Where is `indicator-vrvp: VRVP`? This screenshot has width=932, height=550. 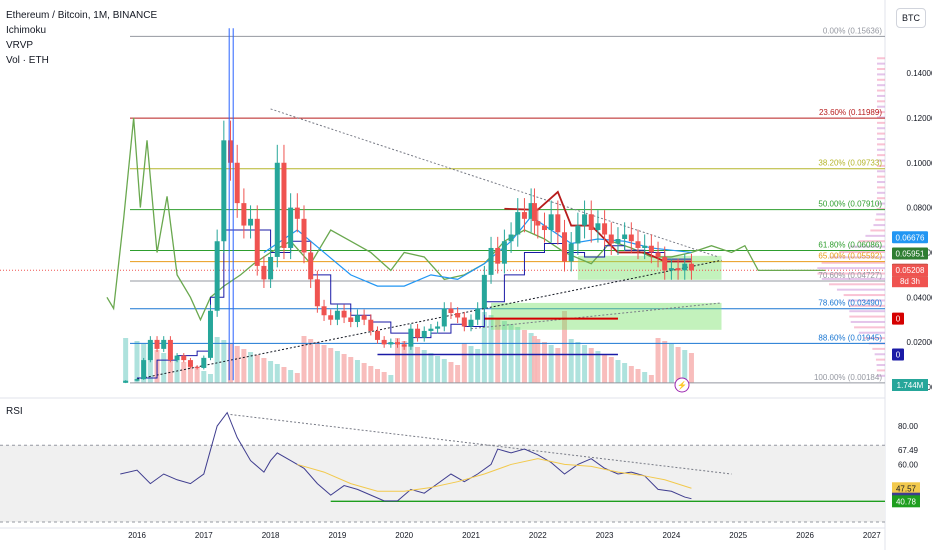 indicator-vrvp: VRVP is located at coordinates (20, 45).